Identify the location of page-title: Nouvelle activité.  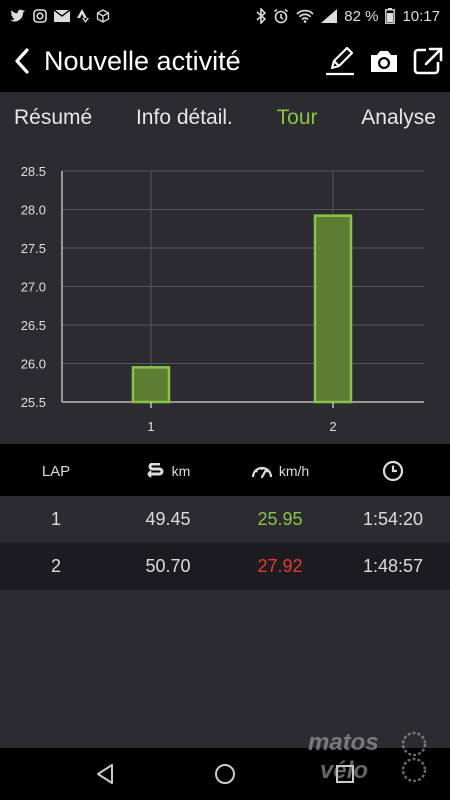
(142, 60).